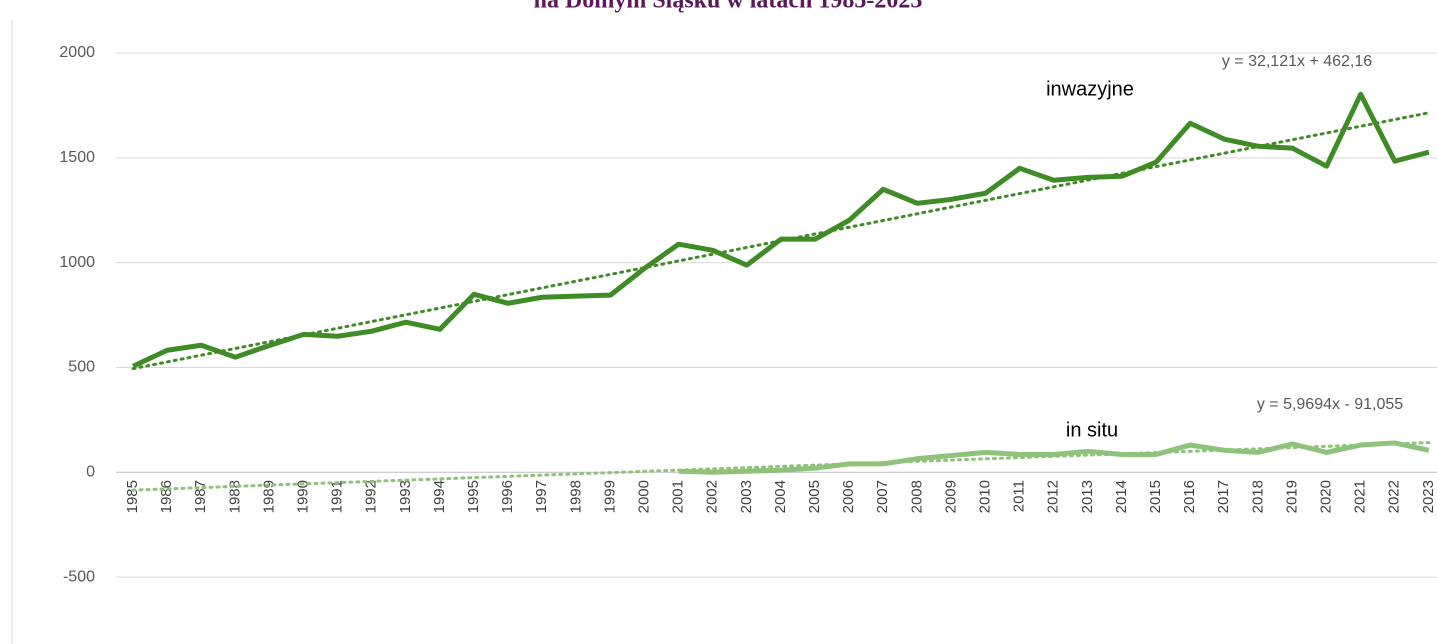  Describe the element at coordinates (200, 496) in the screenshot. I see `x-tick-label: 1987` at that location.